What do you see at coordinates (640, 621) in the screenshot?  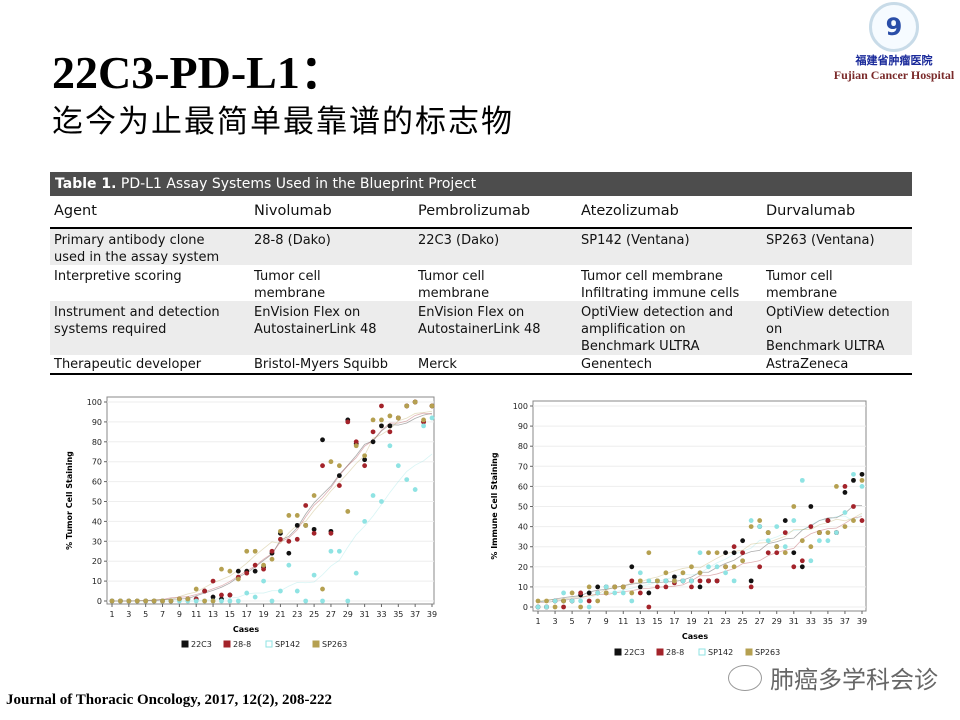 I see `x-tick-label: 13` at bounding box center [640, 621].